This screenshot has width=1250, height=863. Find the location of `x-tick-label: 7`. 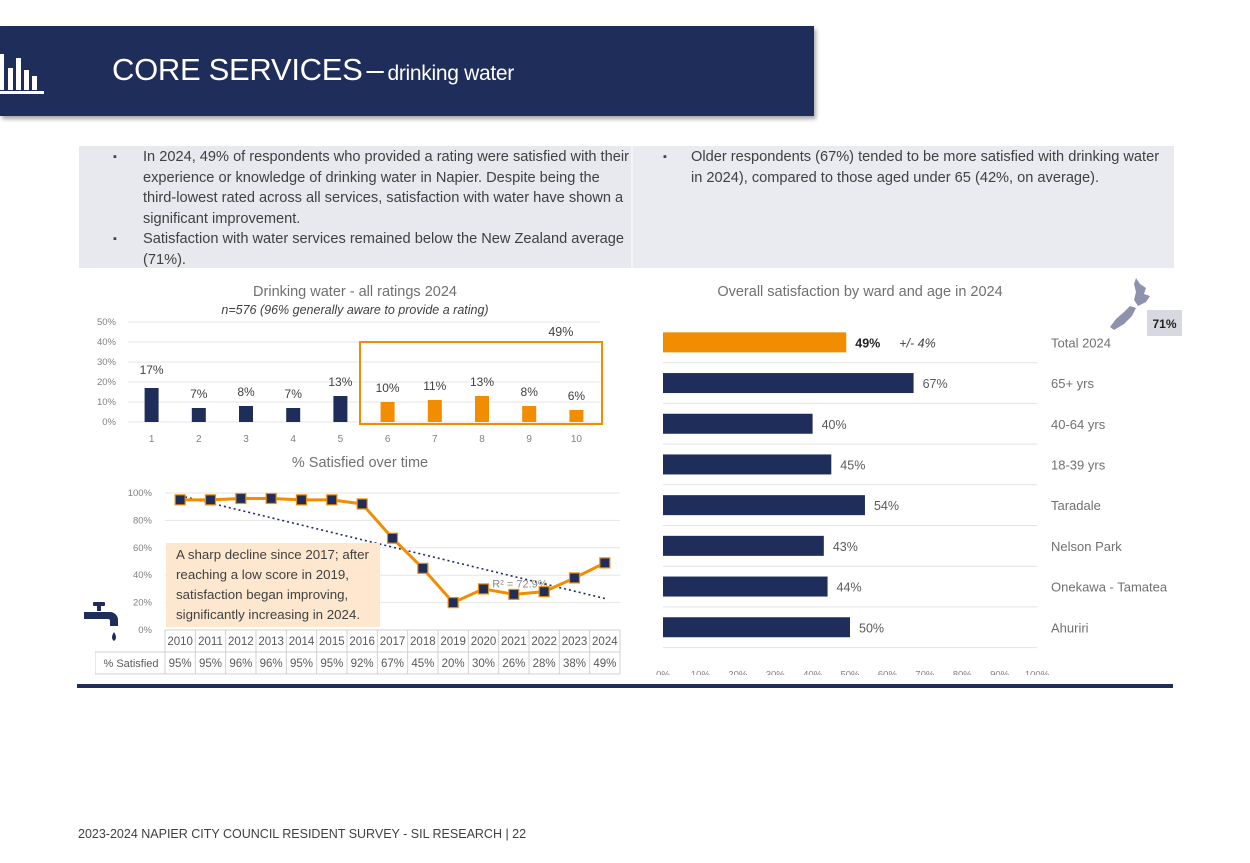

x-tick-label: 7 is located at coordinates (435, 439).